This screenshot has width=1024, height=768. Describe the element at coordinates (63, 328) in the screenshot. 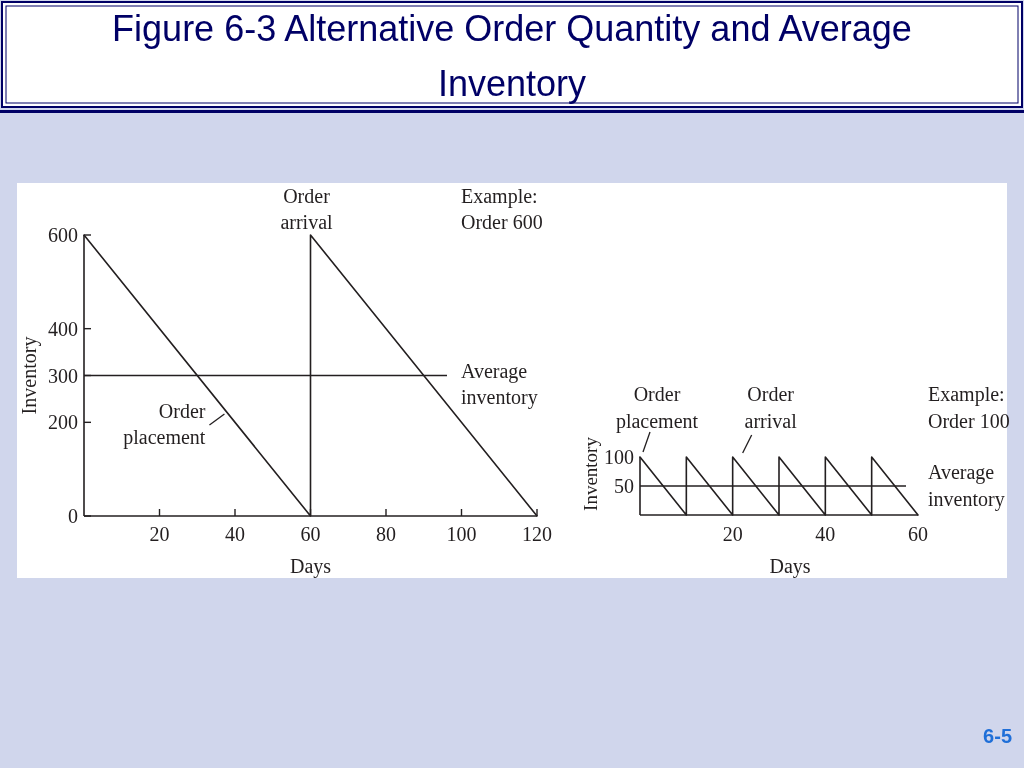

I see `y-tick-label: 400` at that location.